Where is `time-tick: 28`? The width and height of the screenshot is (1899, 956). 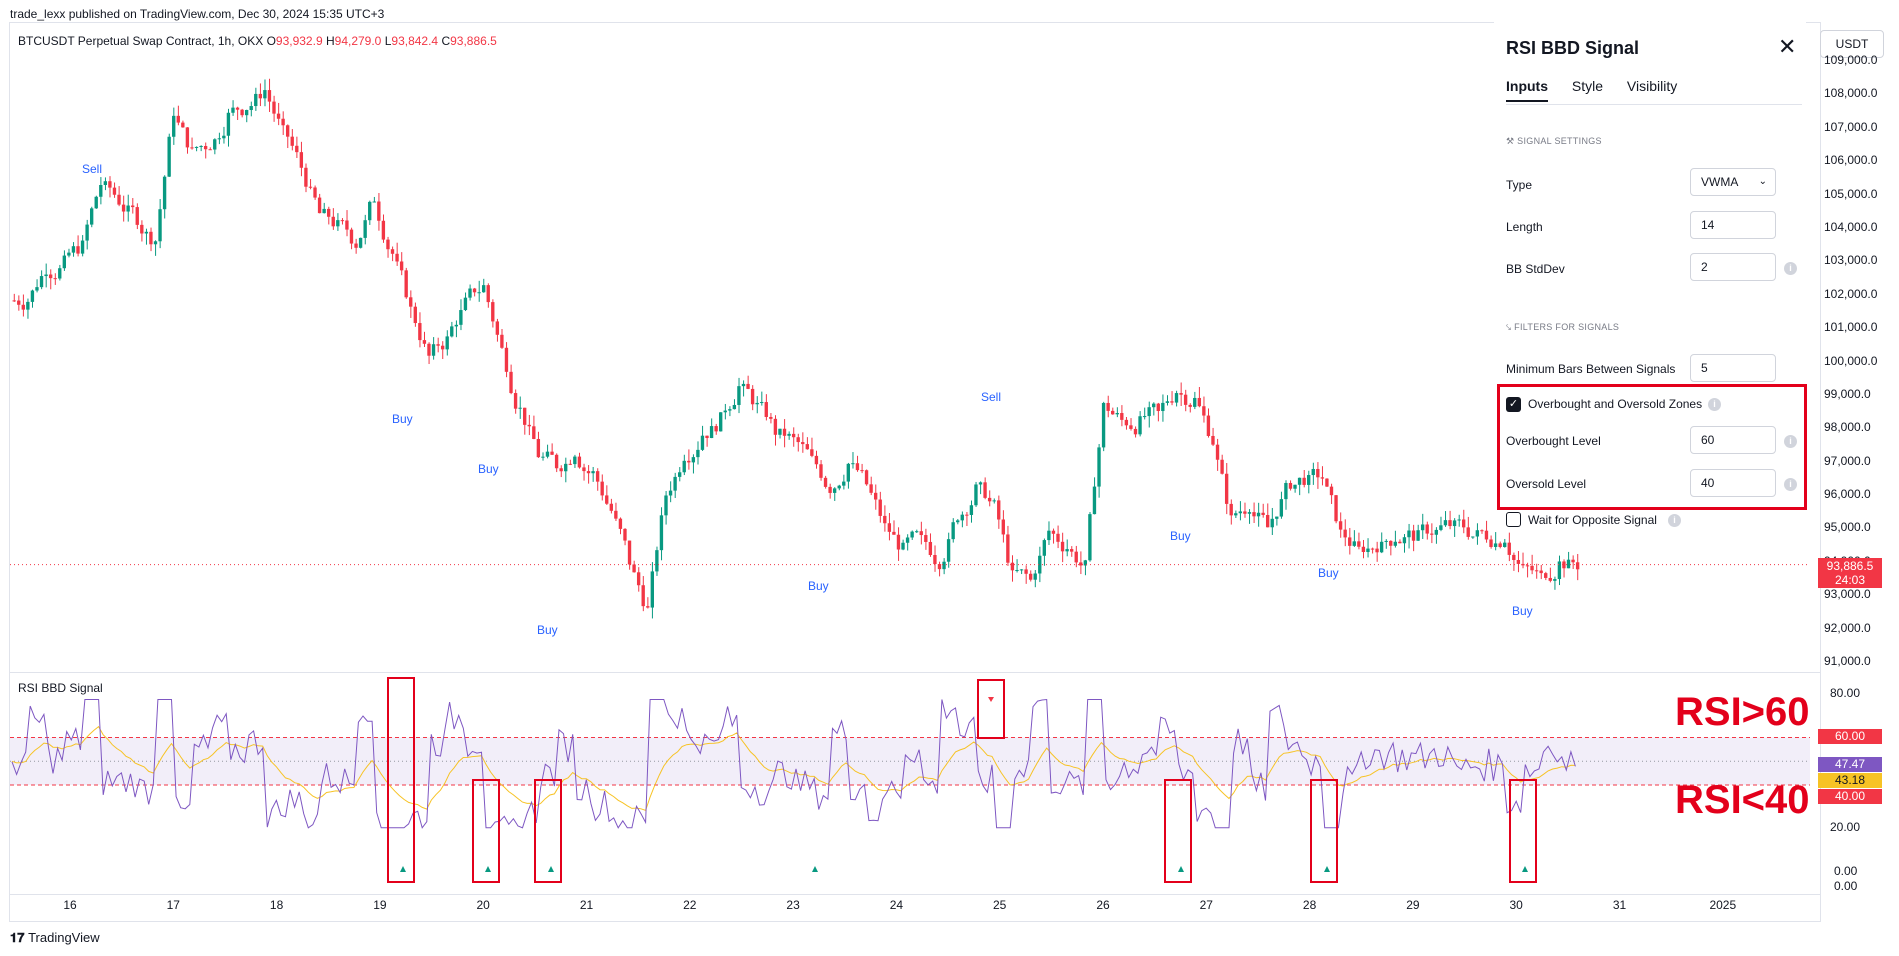 time-tick: 28 is located at coordinates (1309, 905).